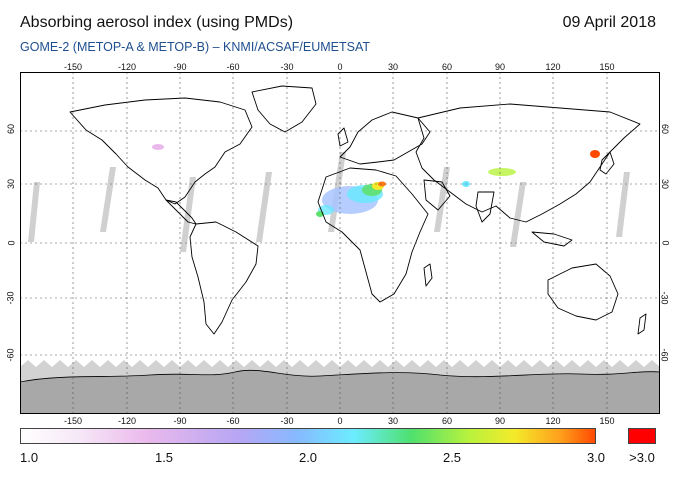 Image resolution: width=676 pixels, height=480 pixels. What do you see at coordinates (351, 199) in the screenshot?
I see `aerosol-plume-sahara` at bounding box center [351, 199].